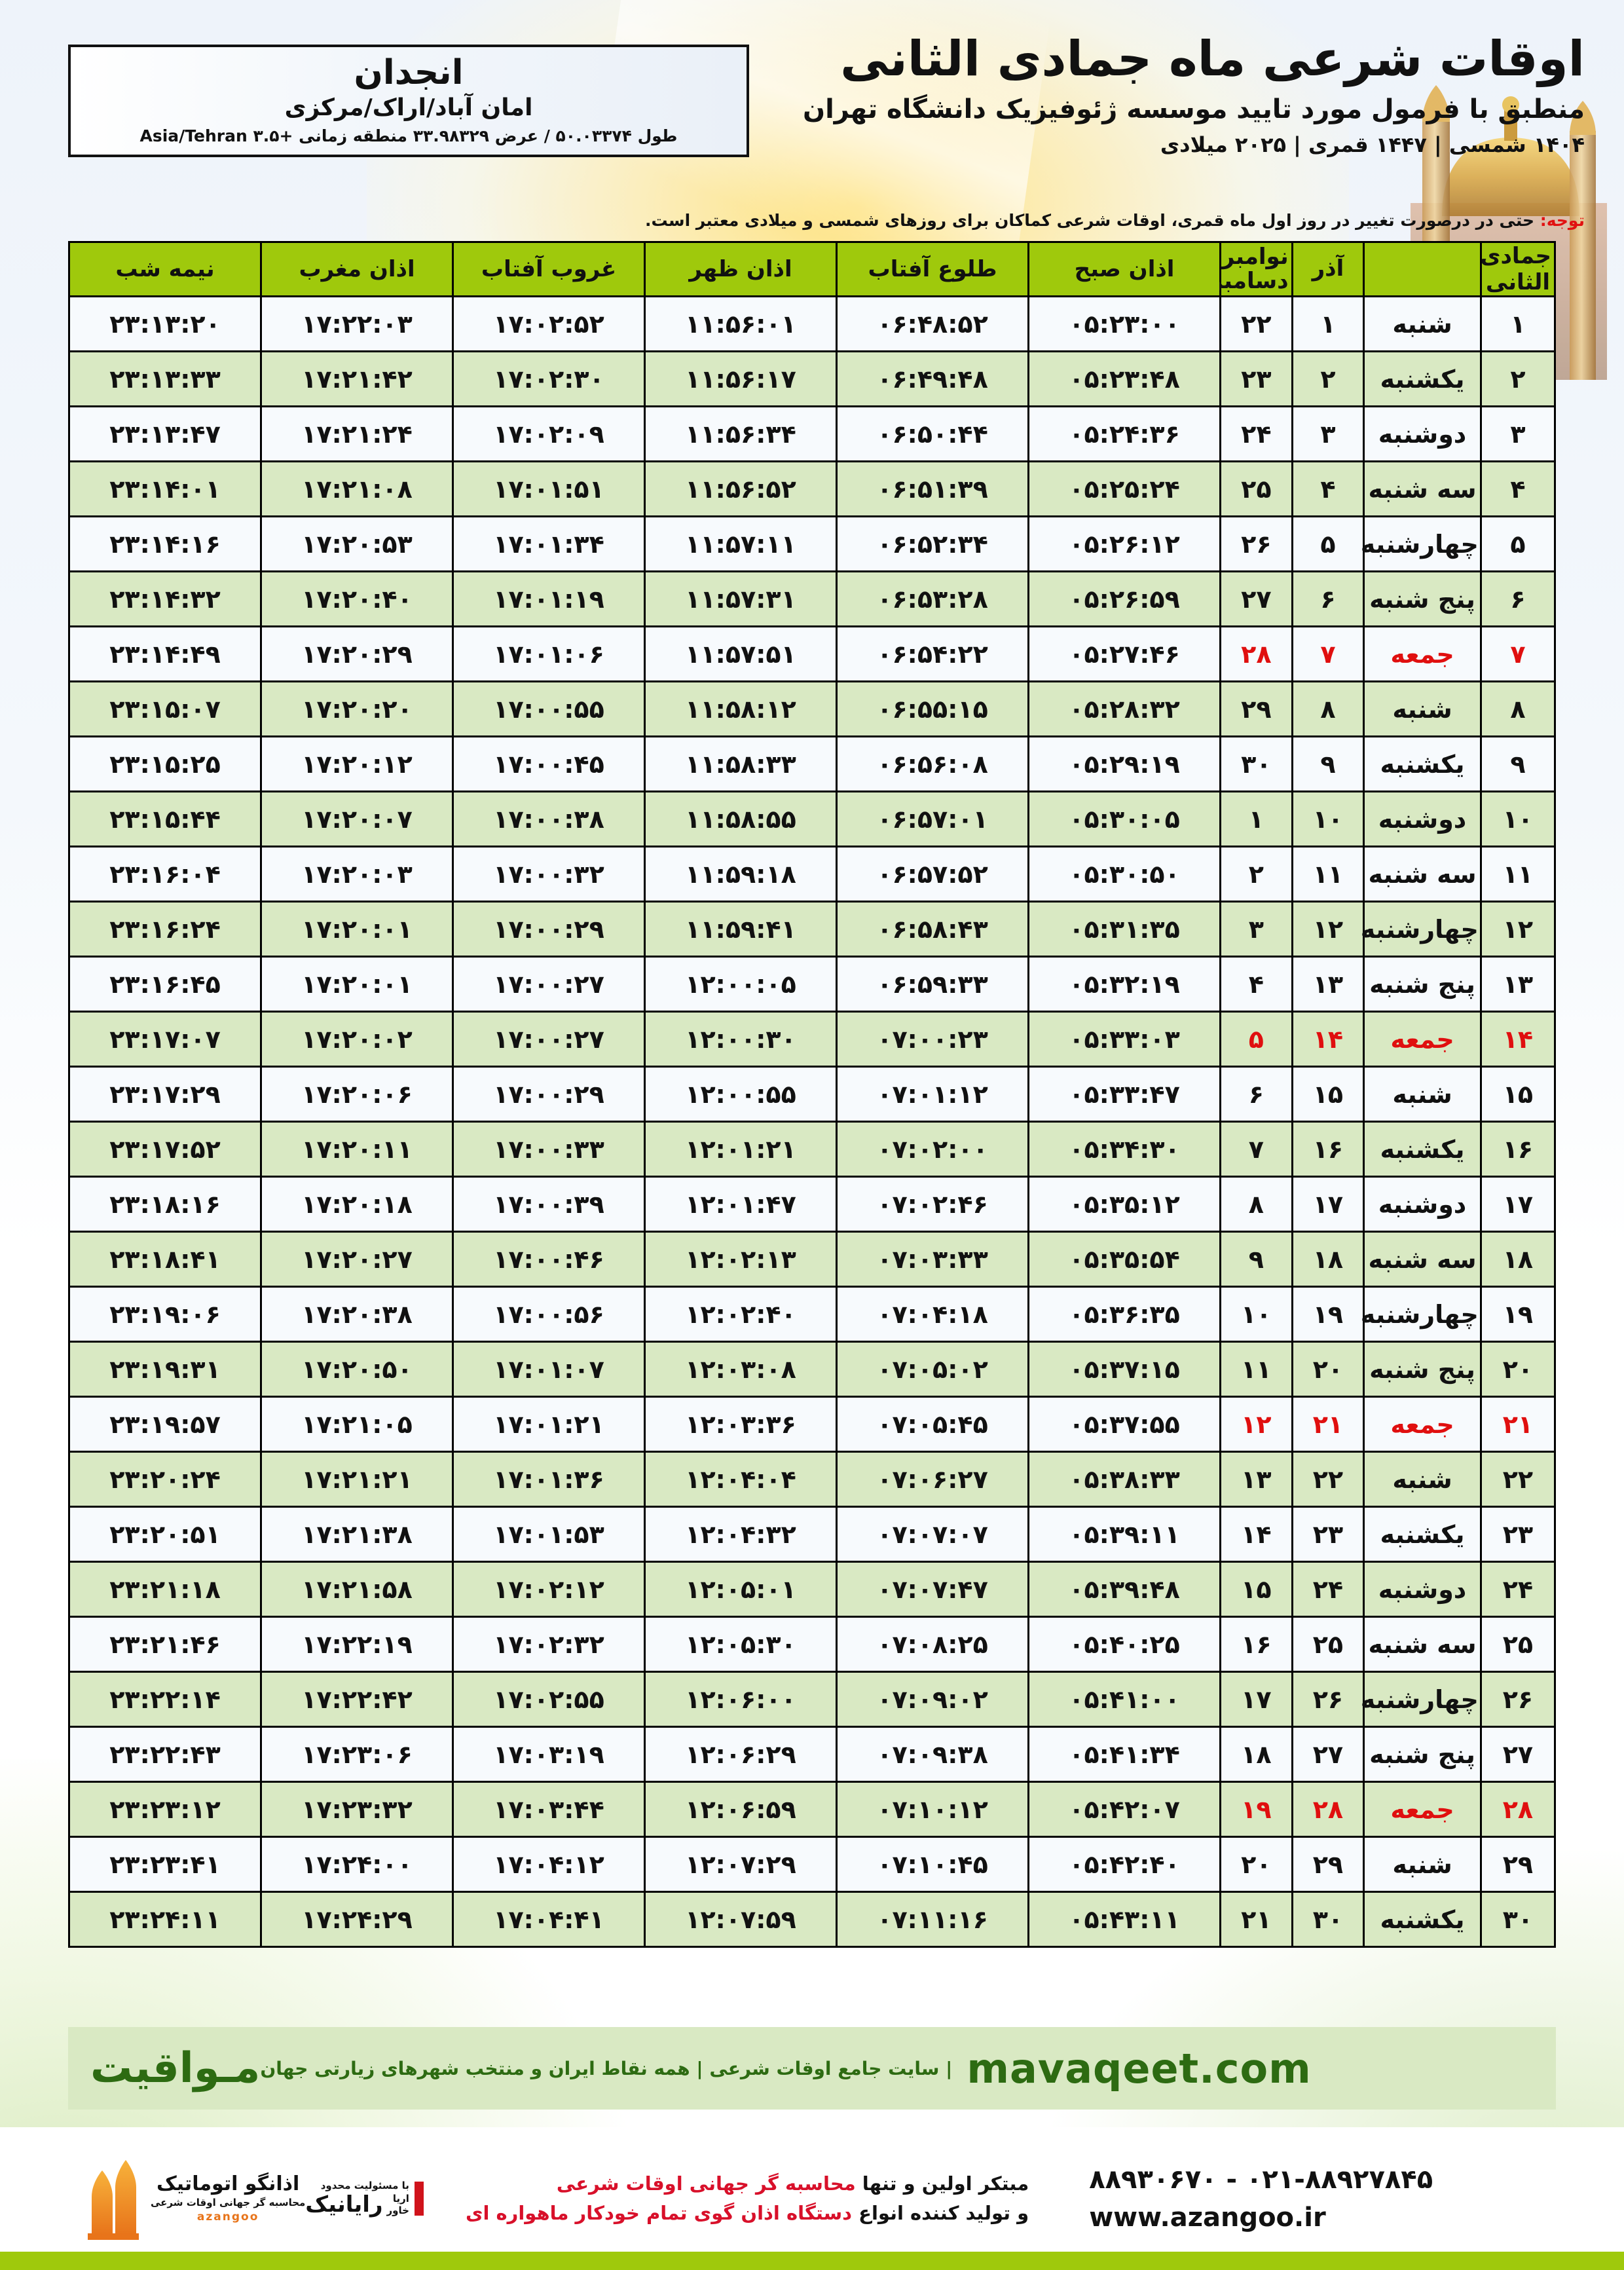 The height and width of the screenshot is (2270, 1624). What do you see at coordinates (357, 1314) in the screenshot?
I see `cell-maghrib-time: ۱۷:۲۰:۳۸` at bounding box center [357, 1314].